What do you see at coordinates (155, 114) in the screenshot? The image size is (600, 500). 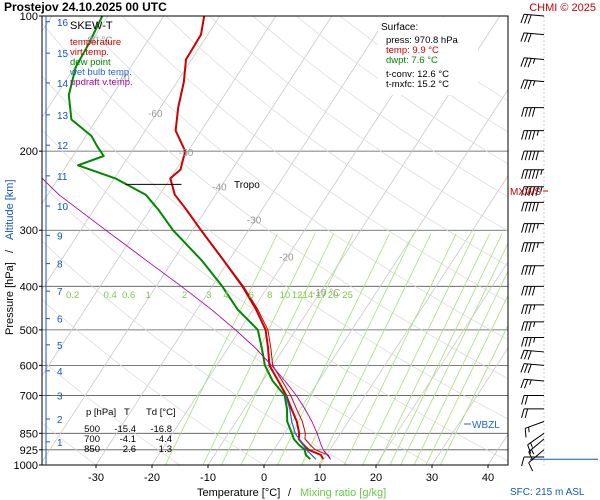 I see `isotherm-label: -60` at bounding box center [155, 114].